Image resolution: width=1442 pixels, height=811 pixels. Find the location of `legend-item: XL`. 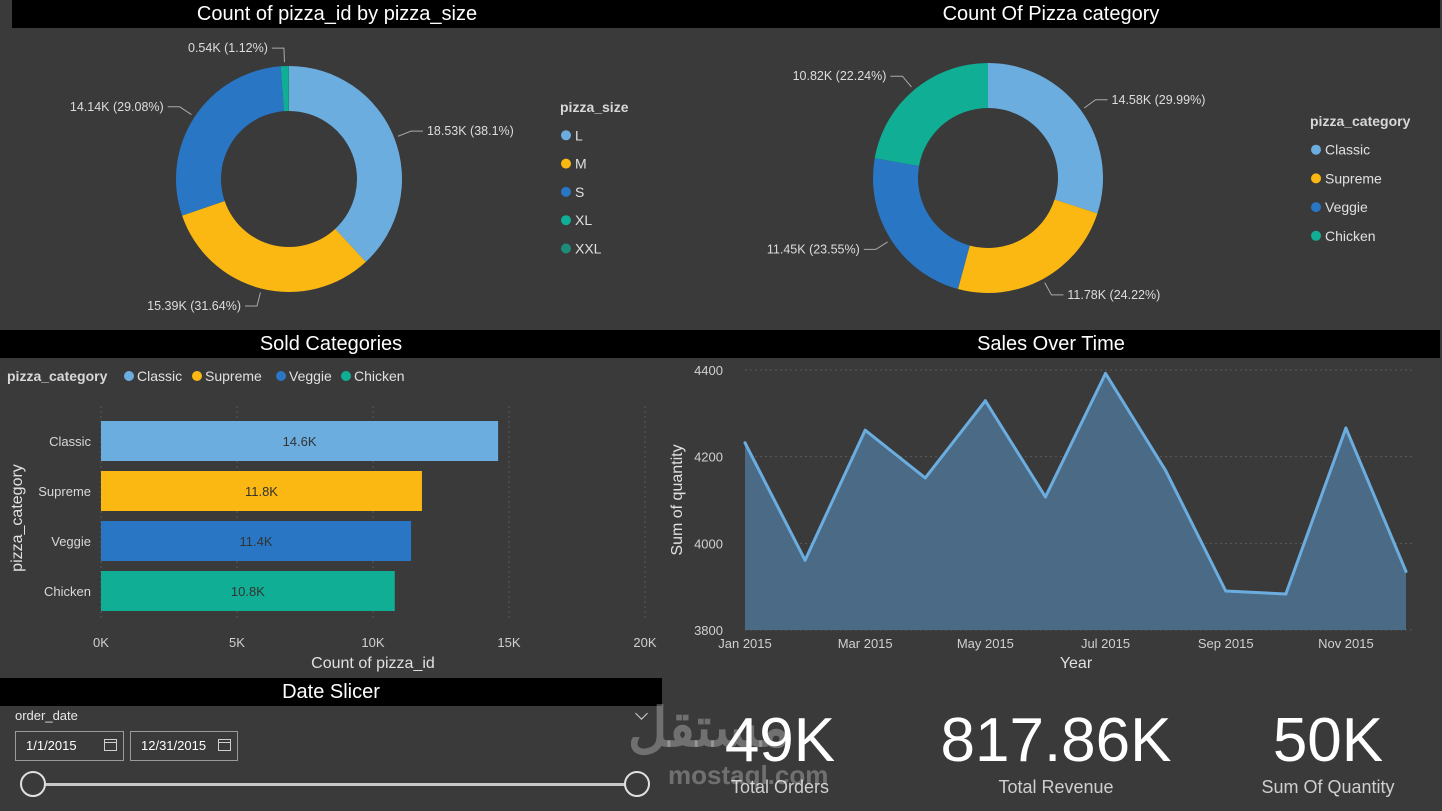

legend-item: XL is located at coordinates (583, 220).